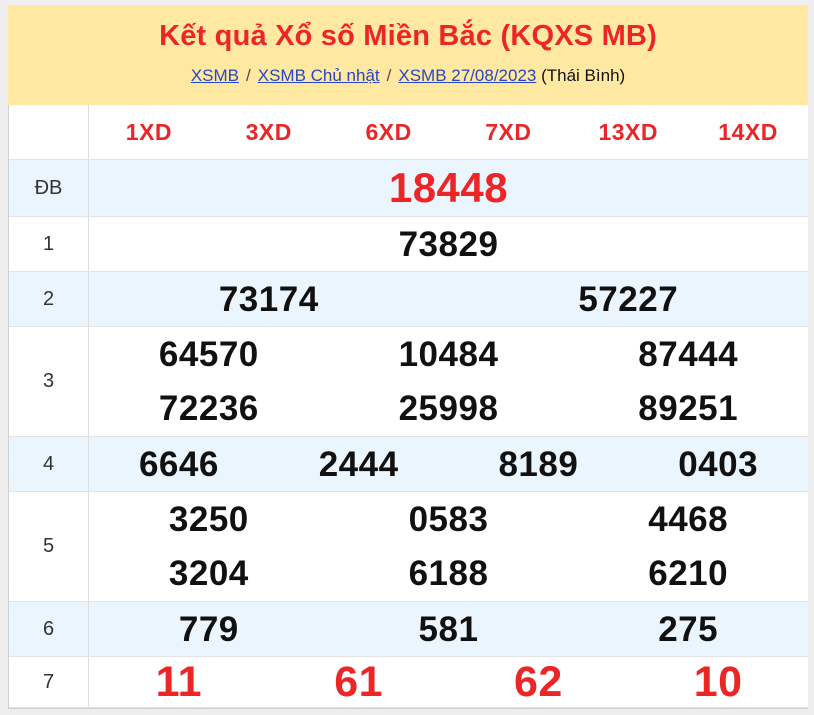 Image resolution: width=814 pixels, height=715 pixels. I want to click on row-label: 2, so click(49, 299).